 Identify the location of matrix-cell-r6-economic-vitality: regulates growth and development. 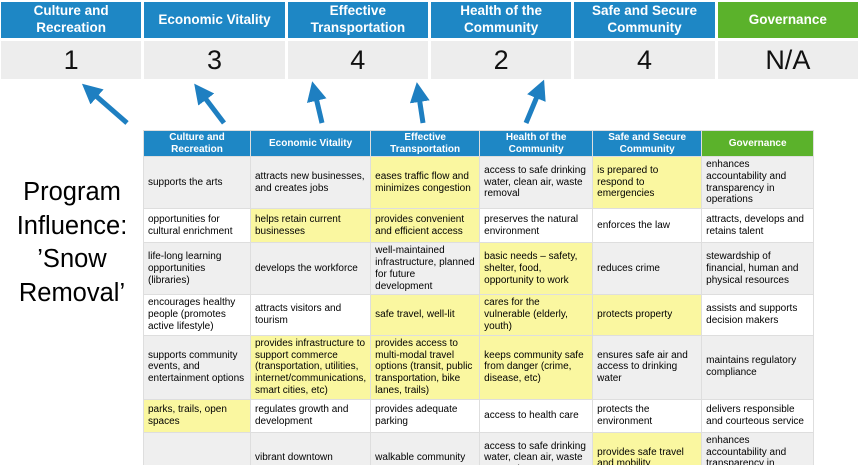
(311, 415).